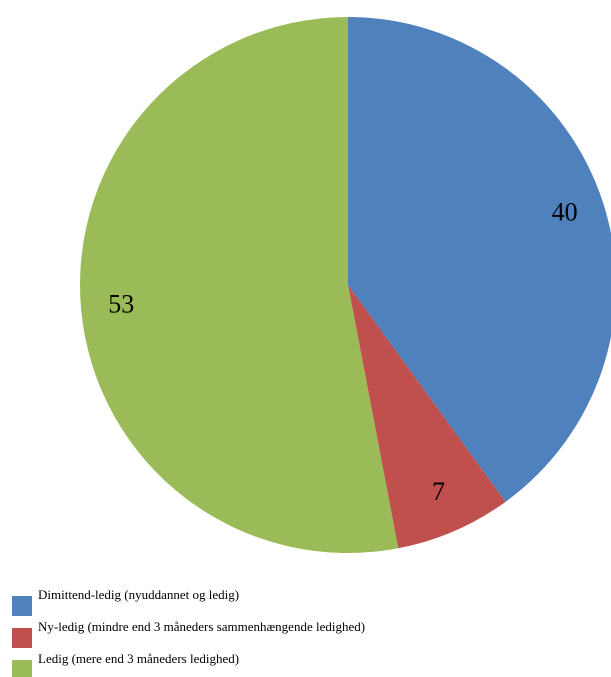  I want to click on data-label: 53, so click(121, 303).